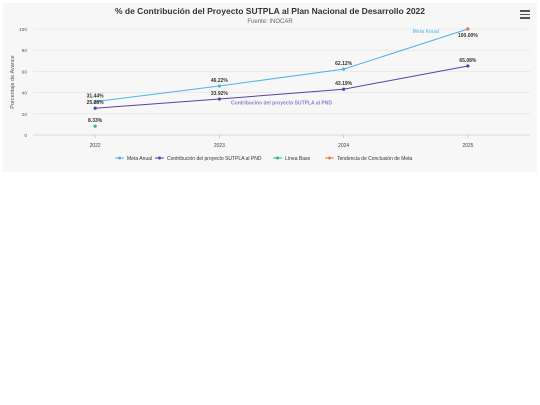 The image size is (540, 405). I want to click on x-tick-label: 2025, so click(467, 146).